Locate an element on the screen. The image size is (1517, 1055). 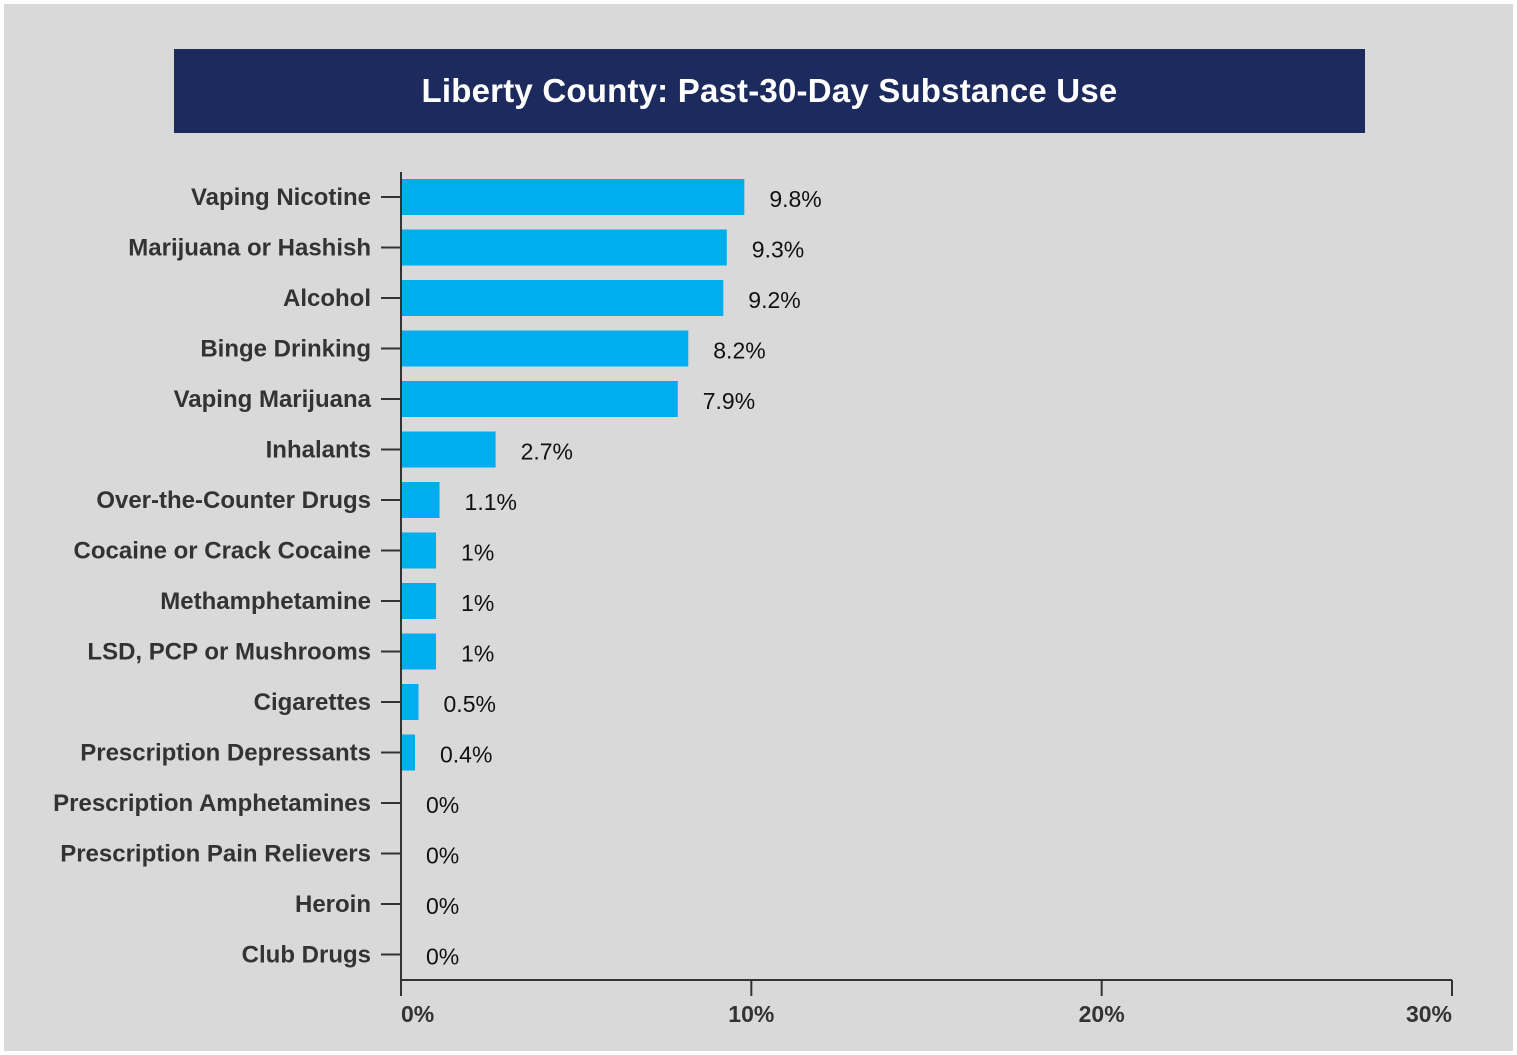
category-label: Prescription Depressants is located at coordinates (225, 753).